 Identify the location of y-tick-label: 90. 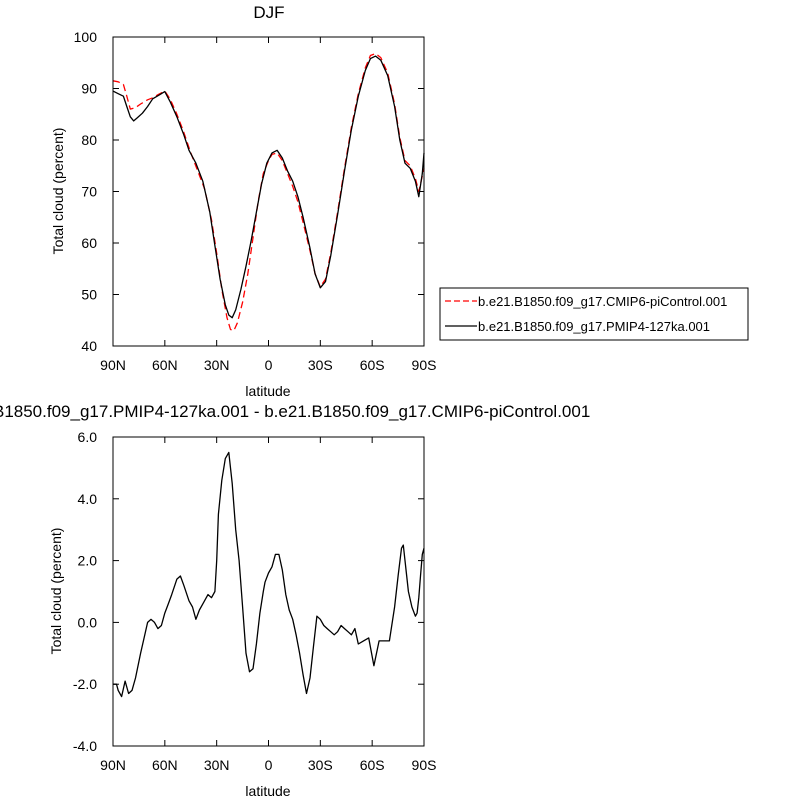
(89, 89).